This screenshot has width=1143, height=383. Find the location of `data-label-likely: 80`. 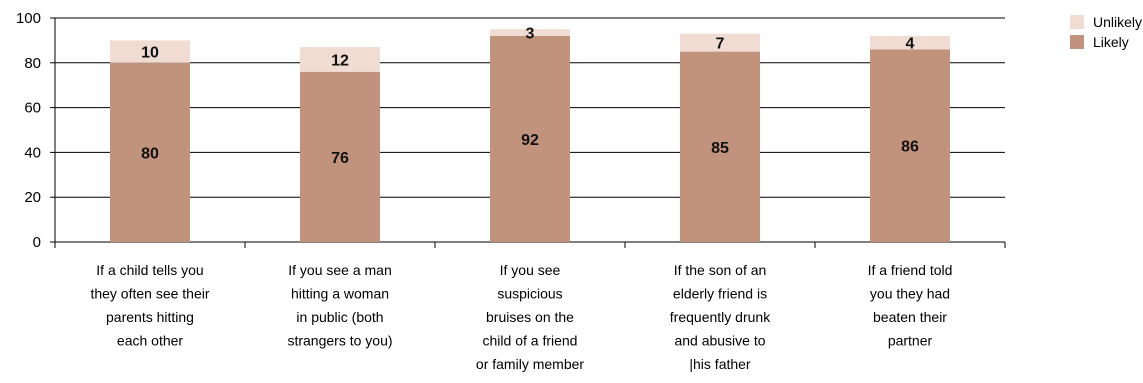

data-label-likely: 80 is located at coordinates (150, 153).